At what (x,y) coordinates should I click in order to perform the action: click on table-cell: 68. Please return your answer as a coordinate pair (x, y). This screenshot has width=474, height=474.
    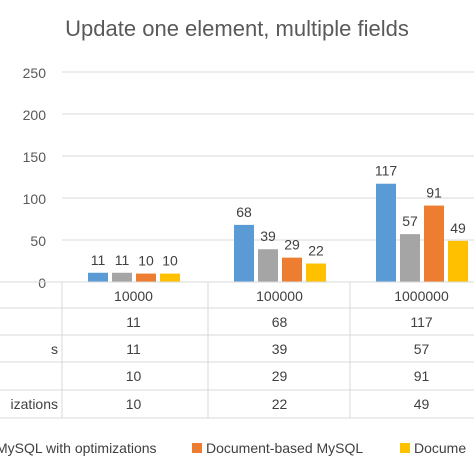
    Looking at the image, I should click on (280, 322).